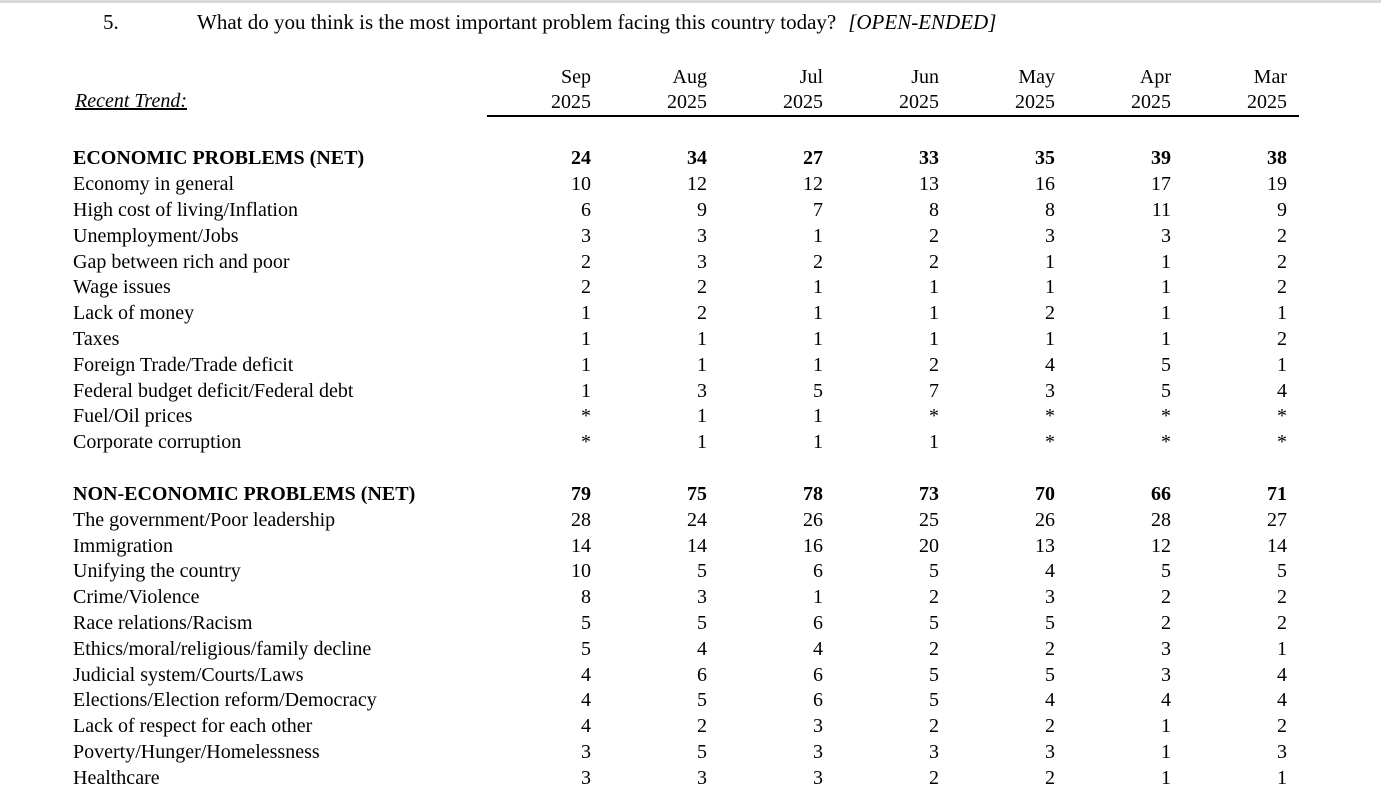 The image size is (1381, 791). Describe the element at coordinates (581, 519) in the screenshot. I see `cell-value: 28` at that location.